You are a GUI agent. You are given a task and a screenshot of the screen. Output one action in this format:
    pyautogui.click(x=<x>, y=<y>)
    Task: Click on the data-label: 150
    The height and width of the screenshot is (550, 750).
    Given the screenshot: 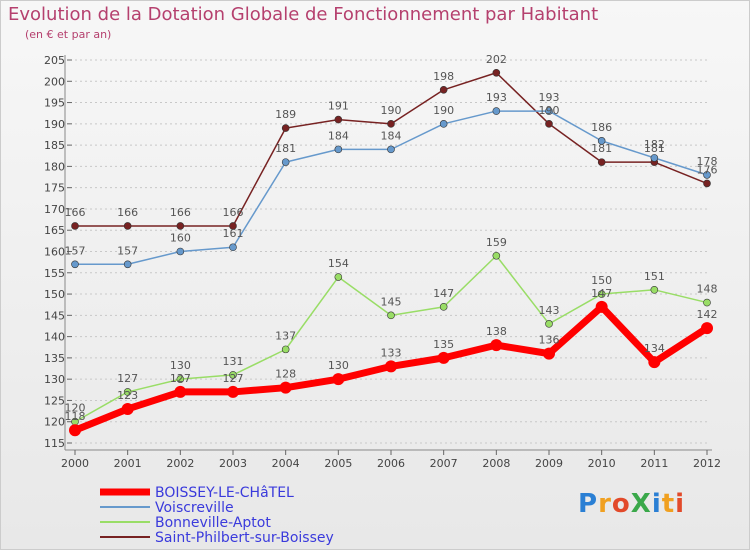 What is the action you would take?
    pyautogui.click(x=601, y=280)
    